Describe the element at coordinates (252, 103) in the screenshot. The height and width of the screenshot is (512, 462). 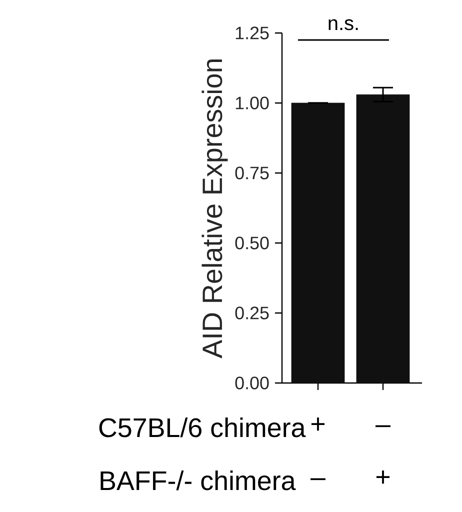
I see `y-tick-label: 1.00` at that location.